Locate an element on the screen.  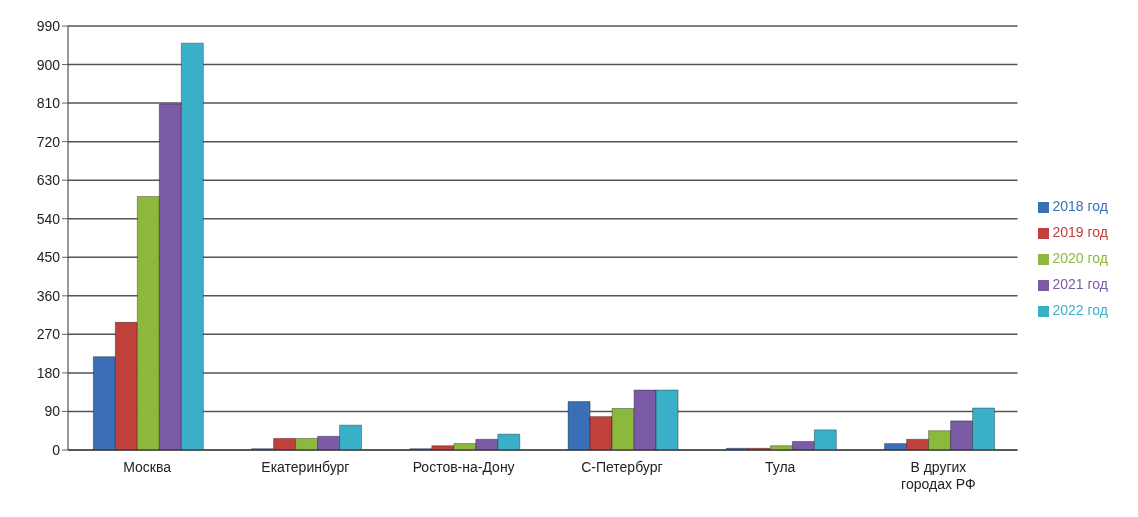
y-tick-label: 360 is located at coordinates (48, 295).